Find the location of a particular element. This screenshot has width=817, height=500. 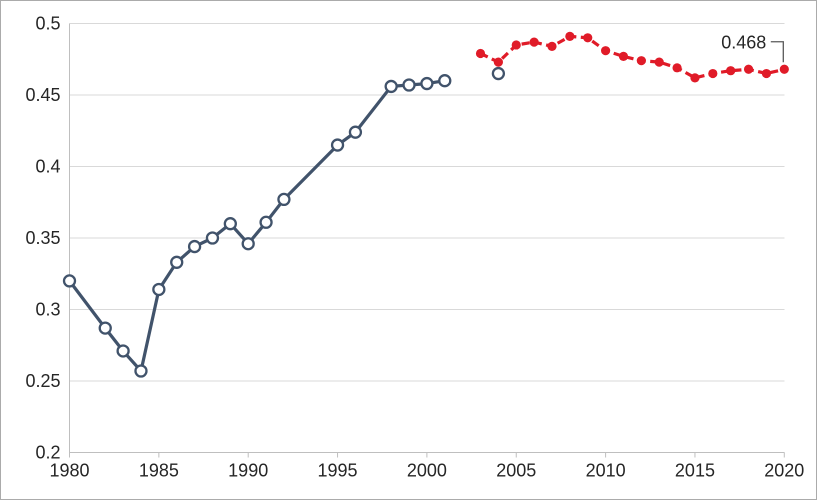

x-axis-tick-label: 1980 is located at coordinates (69, 471).